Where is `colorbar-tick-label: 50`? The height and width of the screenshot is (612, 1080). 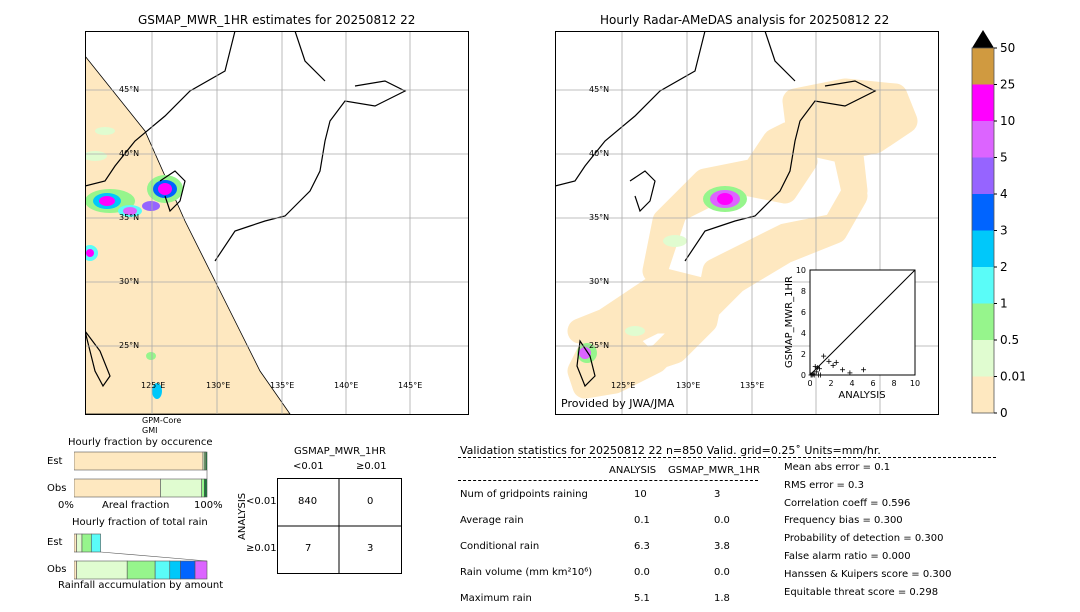
colorbar-tick-label: 50 is located at coordinates (1007, 48).